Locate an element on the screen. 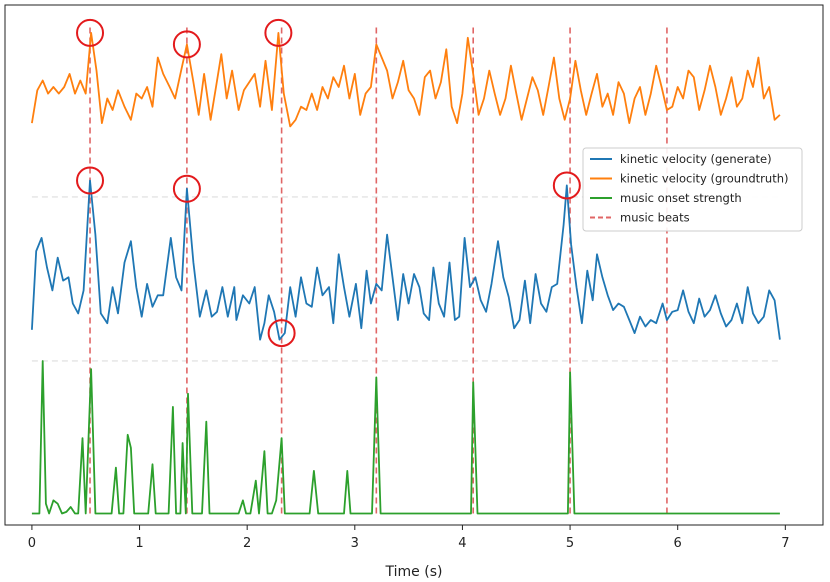  x-tick-label: 1 is located at coordinates (139, 543).